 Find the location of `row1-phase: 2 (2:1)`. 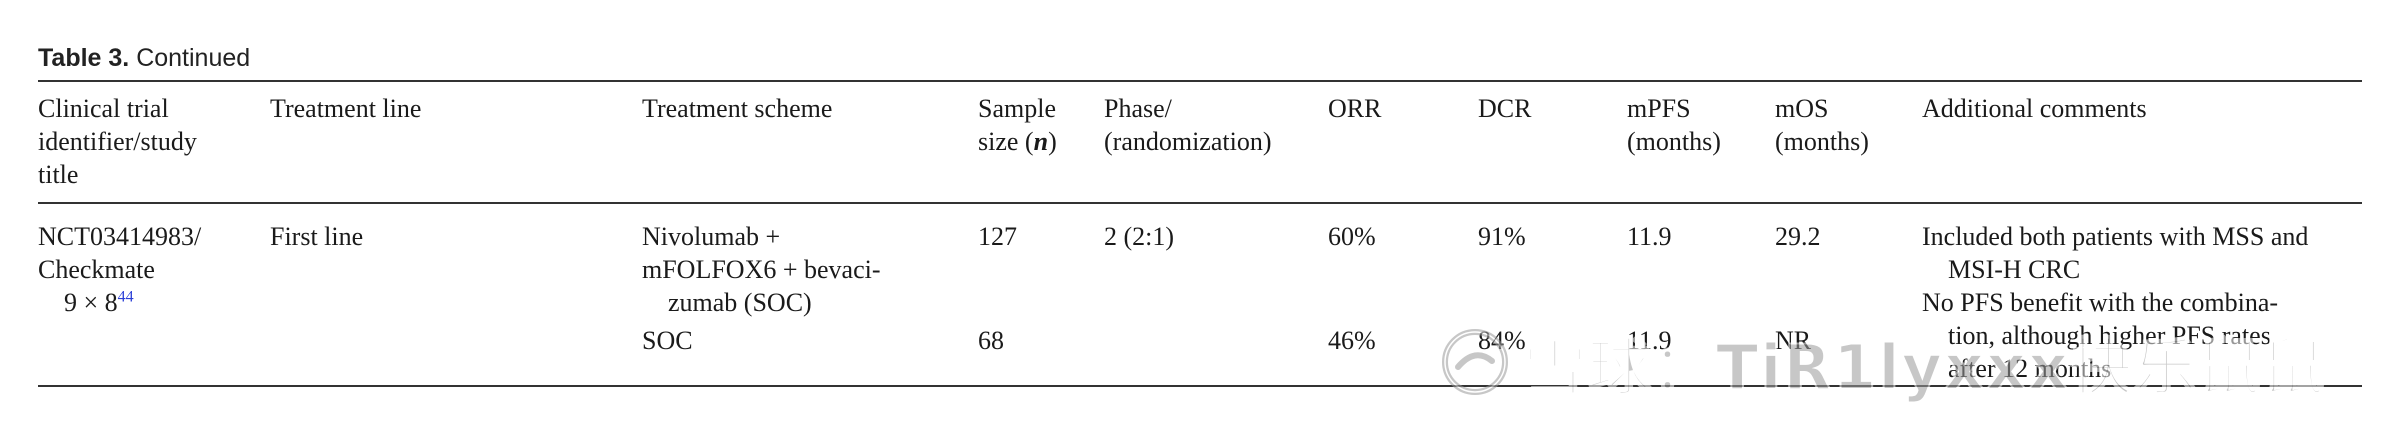

row1-phase: 2 (2:1) is located at coordinates (1139, 236).